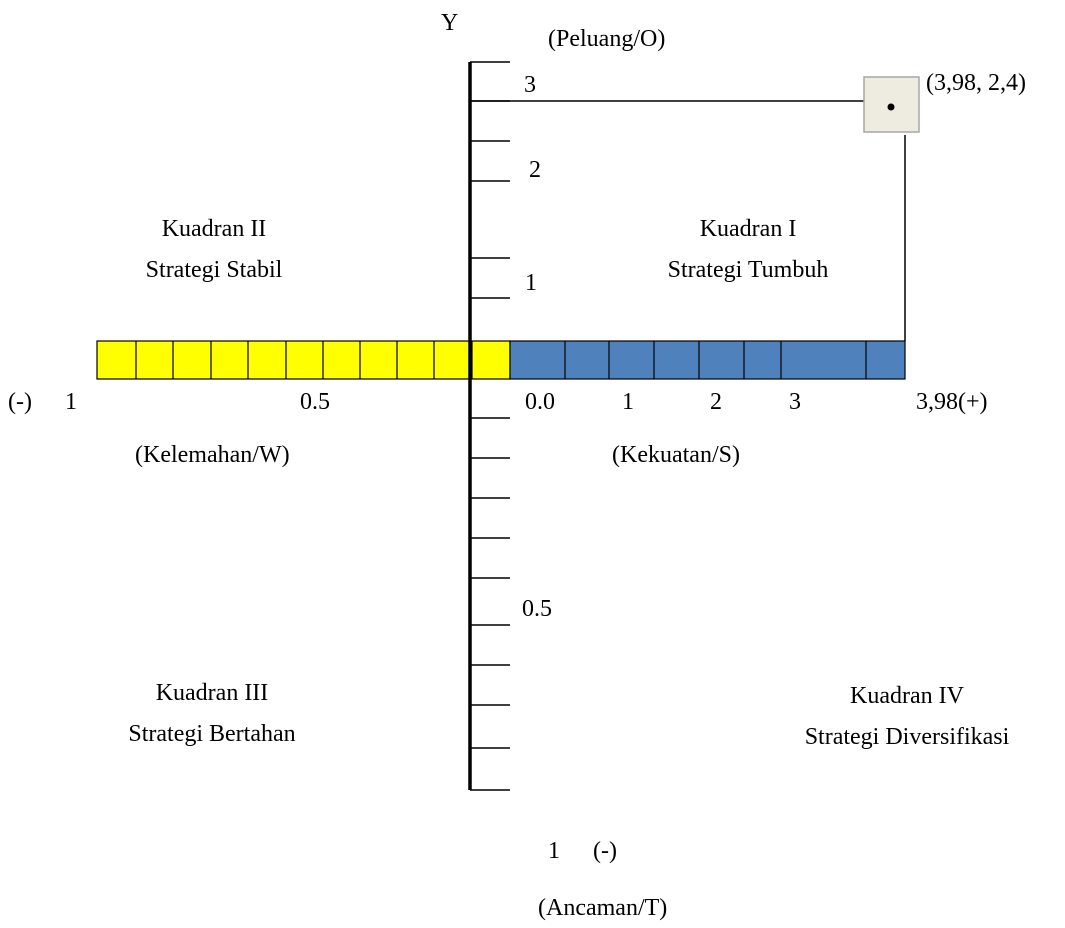  I want to click on weakness-label: (Kelemahan/W), so click(212, 455).